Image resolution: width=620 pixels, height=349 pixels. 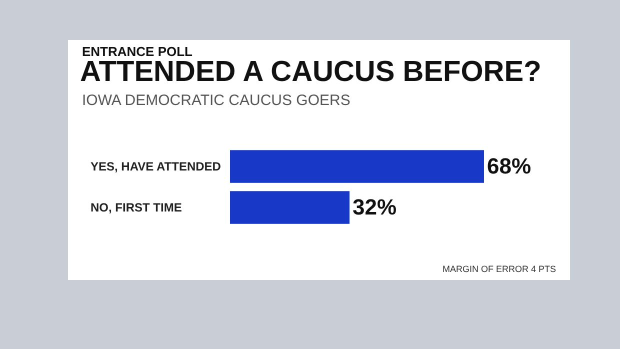 I want to click on y-tick-label: NO, FIRST TIME, so click(x=136, y=207).